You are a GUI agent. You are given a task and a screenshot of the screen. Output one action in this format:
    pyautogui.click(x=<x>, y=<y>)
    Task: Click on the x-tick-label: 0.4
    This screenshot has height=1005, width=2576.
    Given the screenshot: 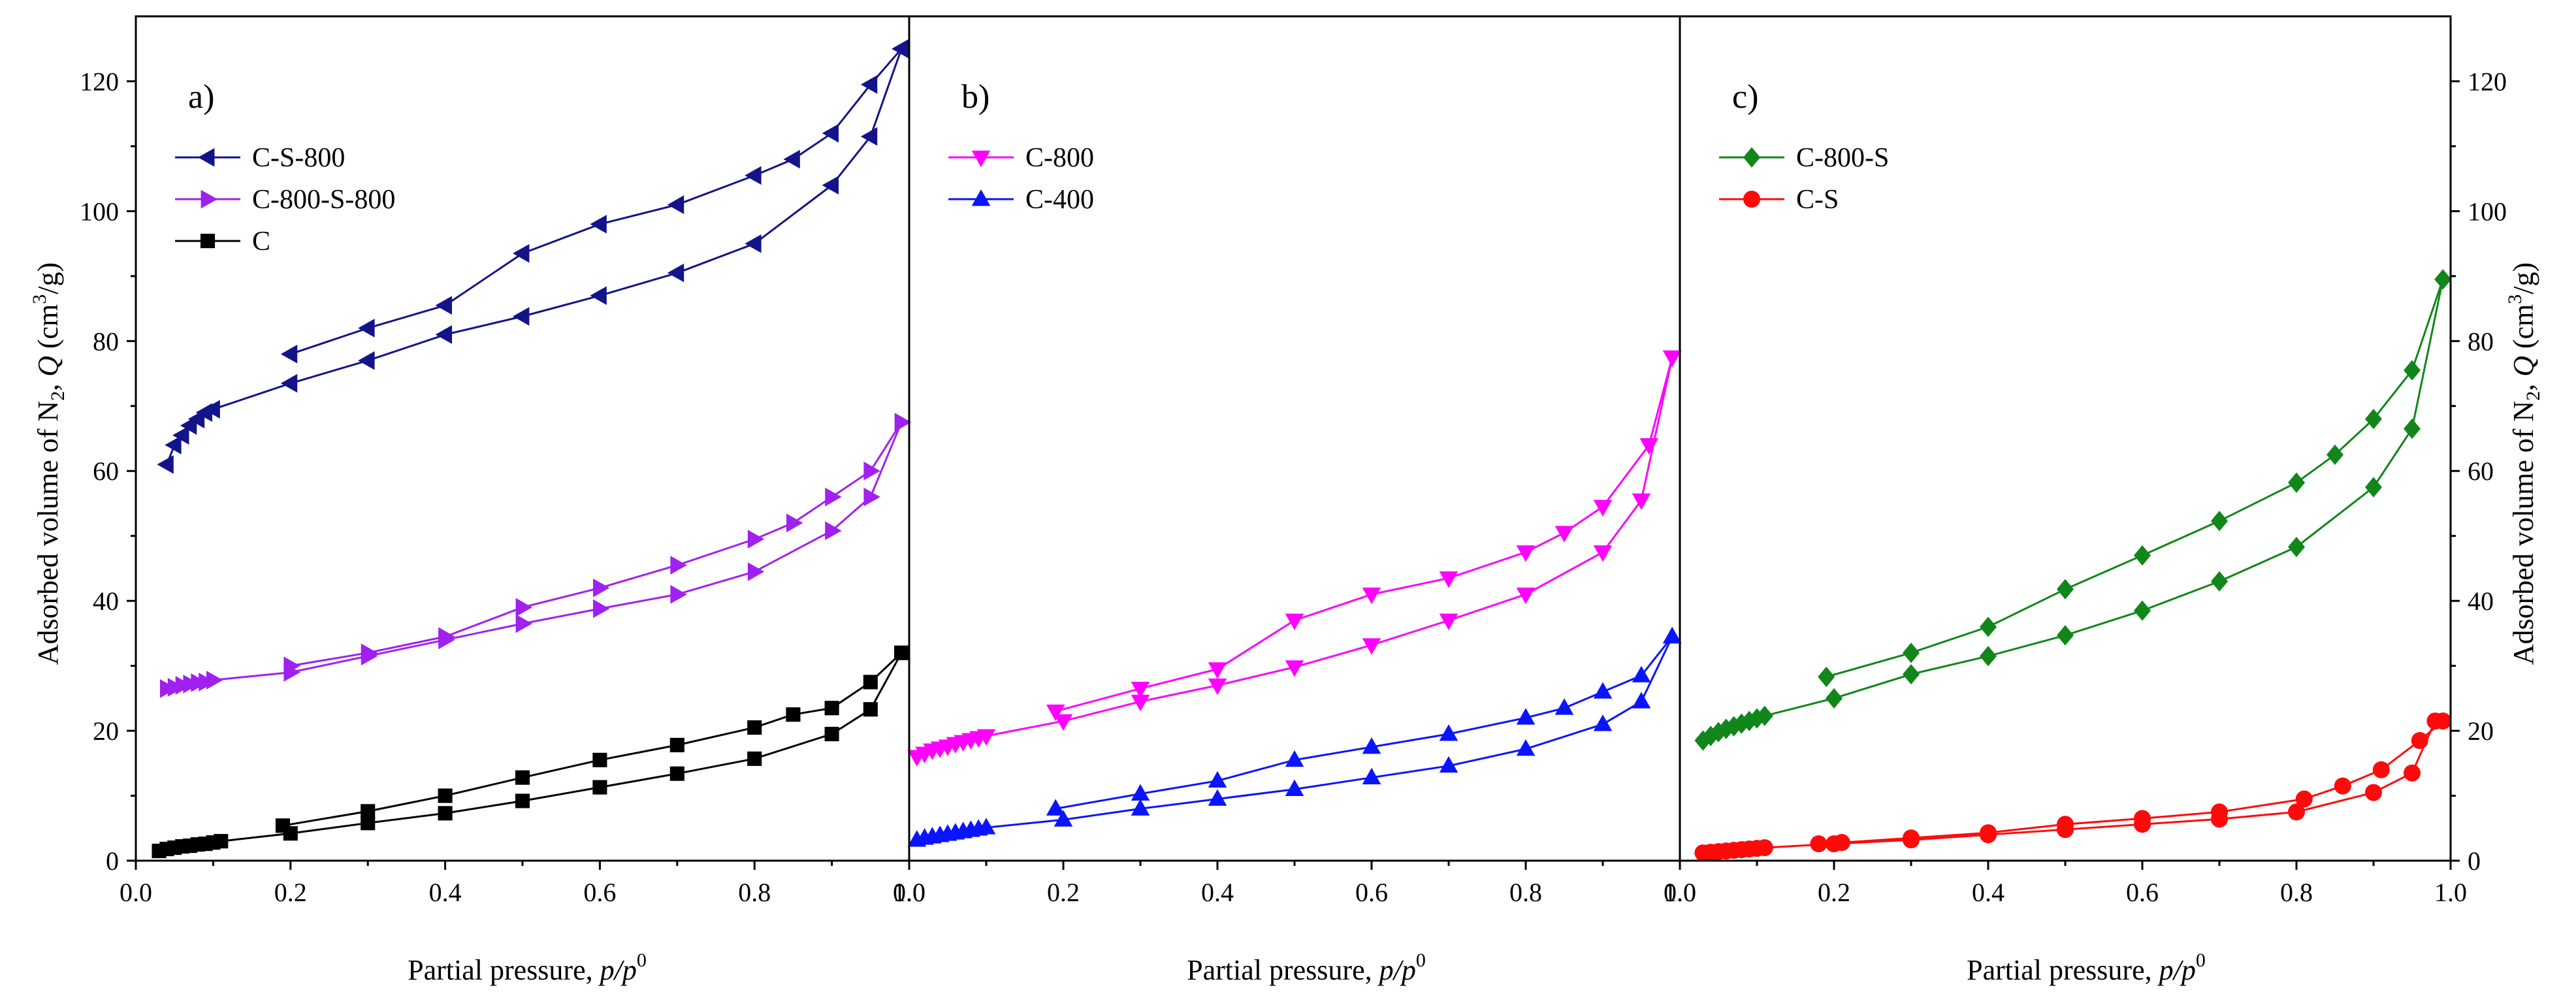 What is the action you would take?
    pyautogui.click(x=1217, y=892)
    